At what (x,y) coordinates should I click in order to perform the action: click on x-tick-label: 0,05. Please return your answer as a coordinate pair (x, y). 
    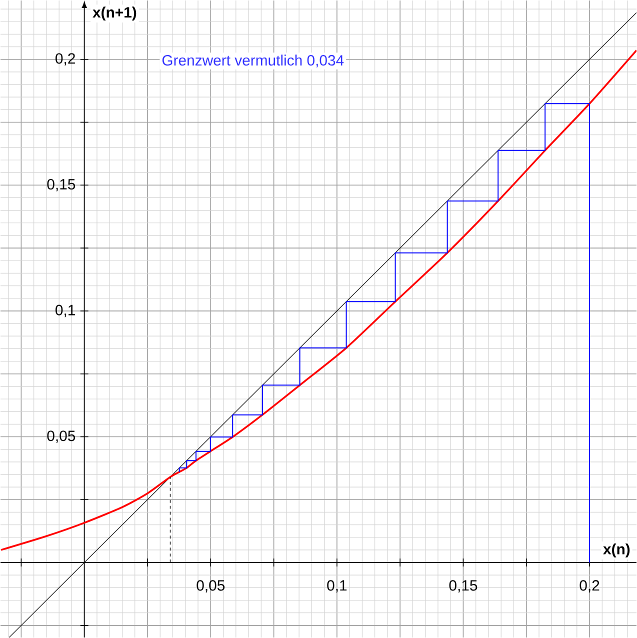
    Looking at the image, I should click on (210, 586).